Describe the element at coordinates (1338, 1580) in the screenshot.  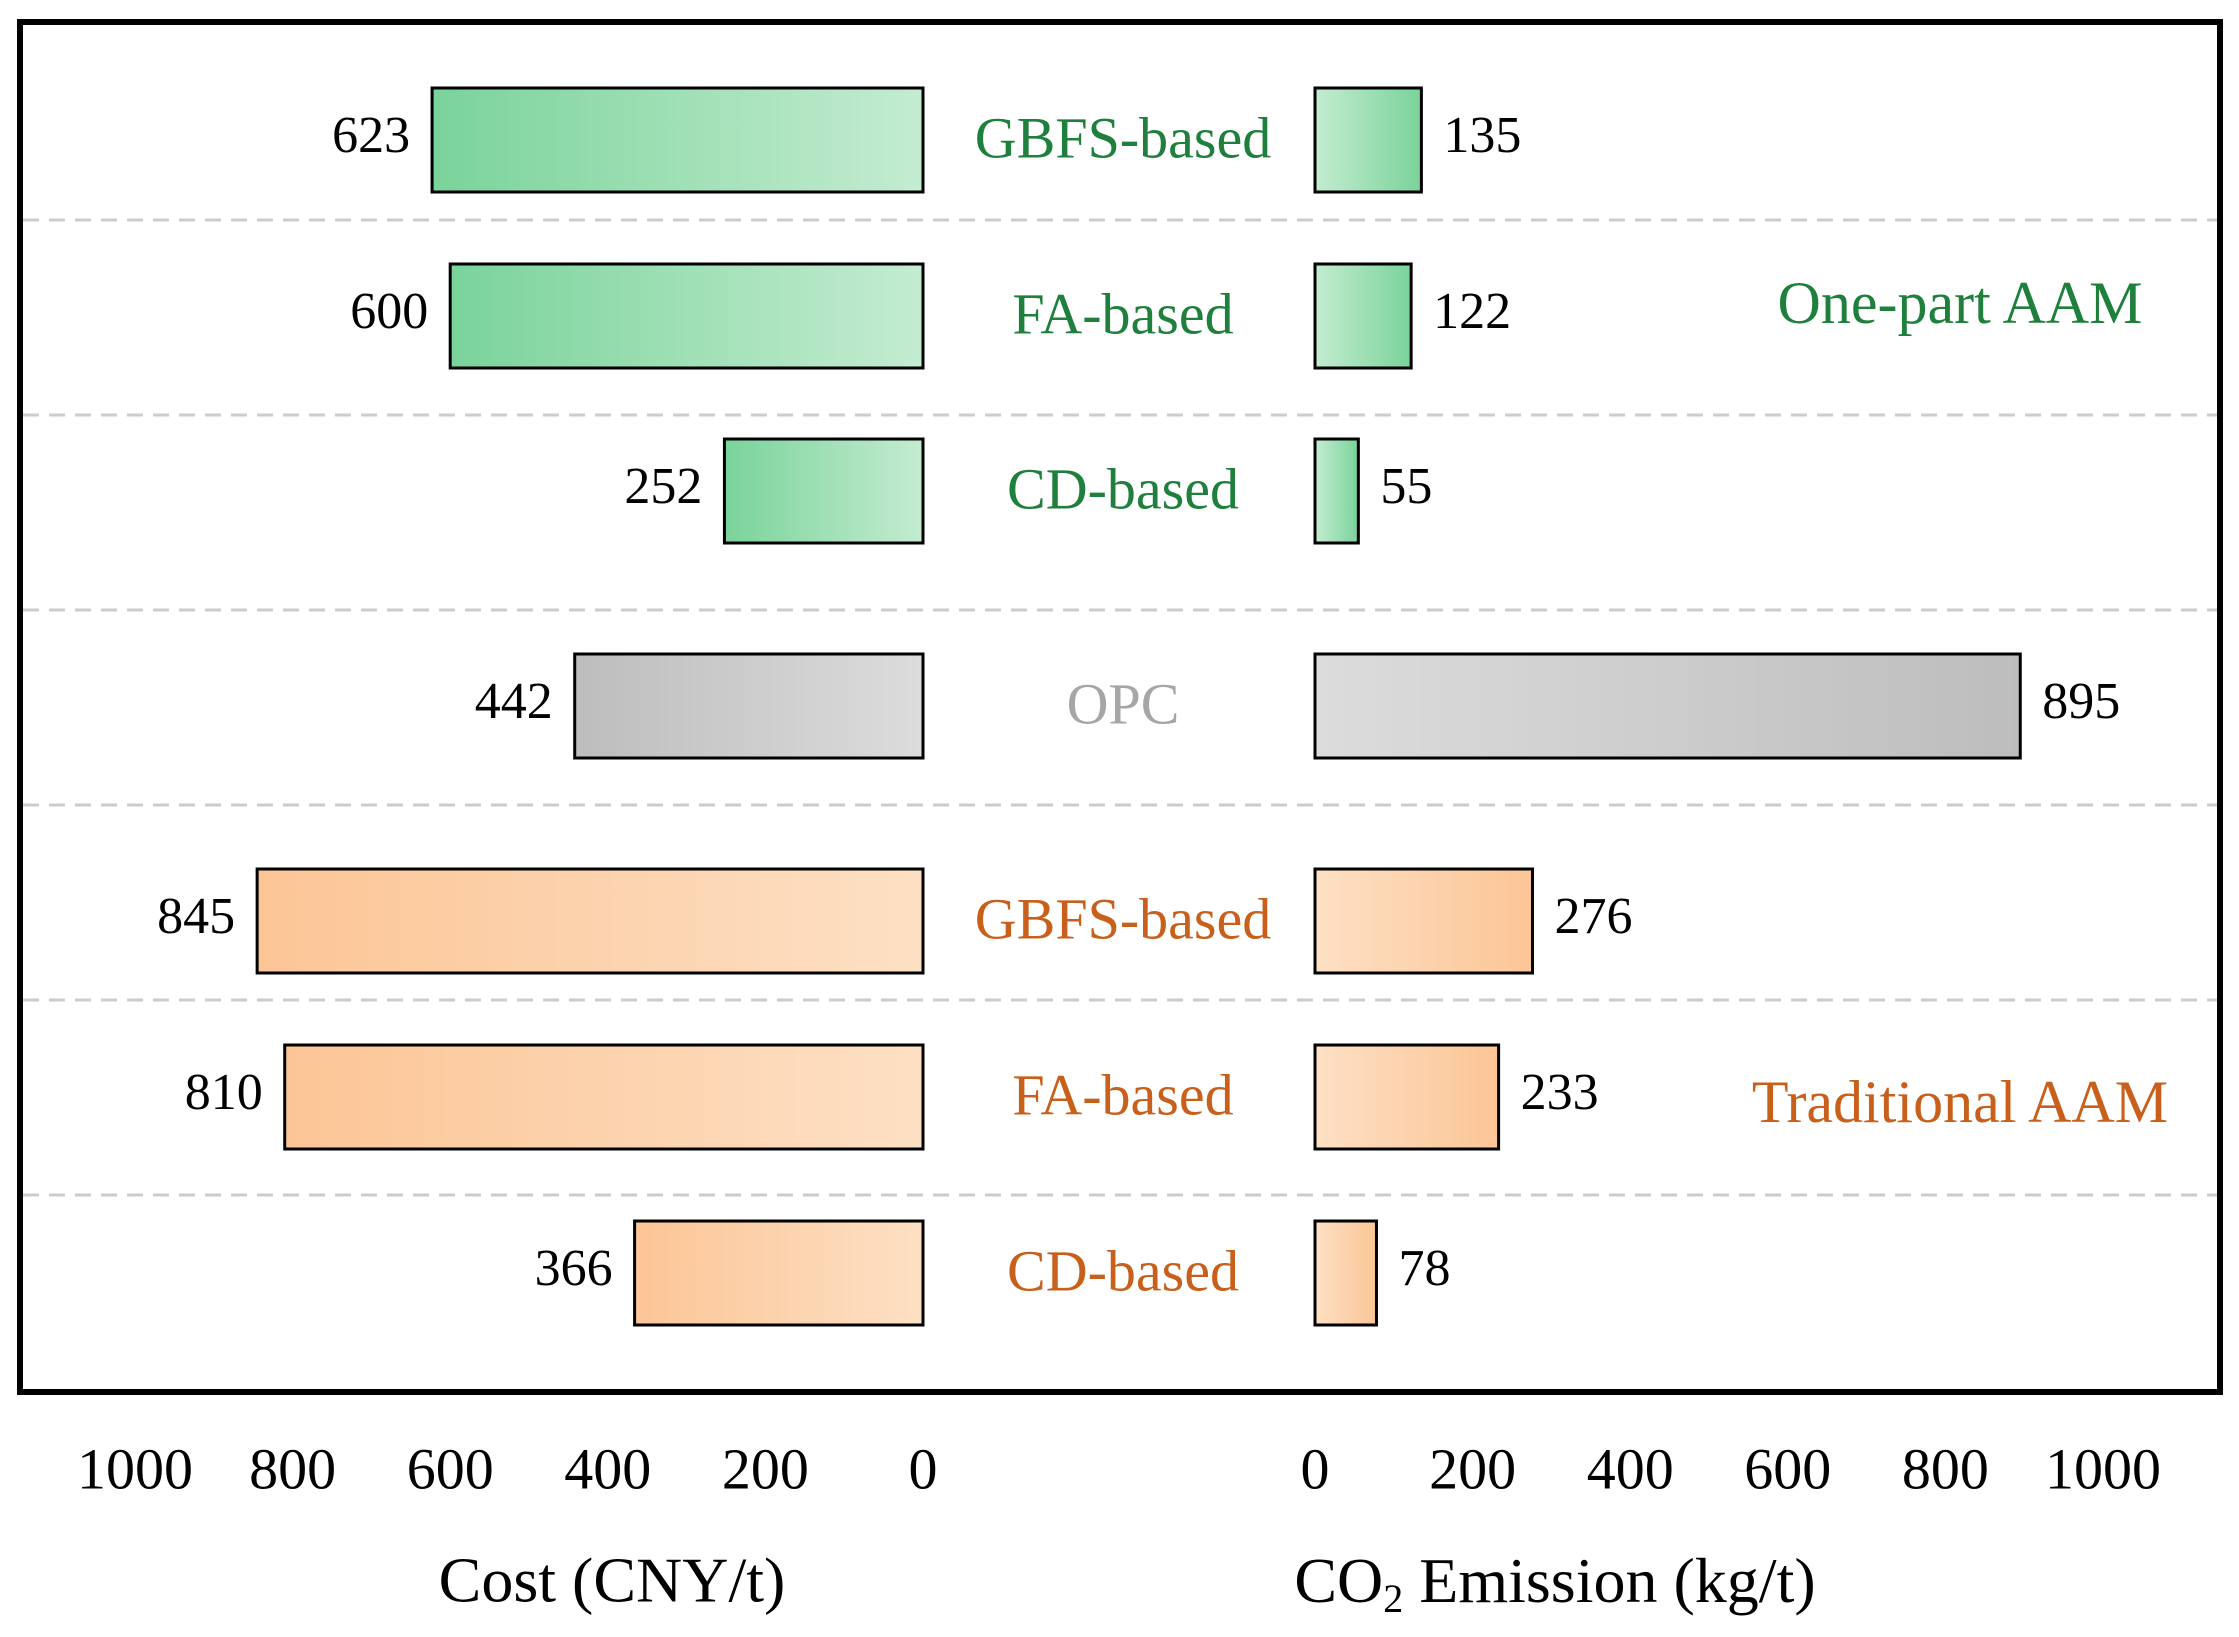
I see `emission-label-prefix: CO` at that location.